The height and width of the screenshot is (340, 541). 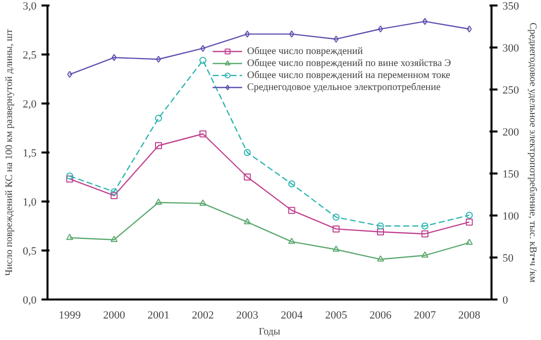 I want to click on y2-tick-label: 0, so click(x=505, y=300).